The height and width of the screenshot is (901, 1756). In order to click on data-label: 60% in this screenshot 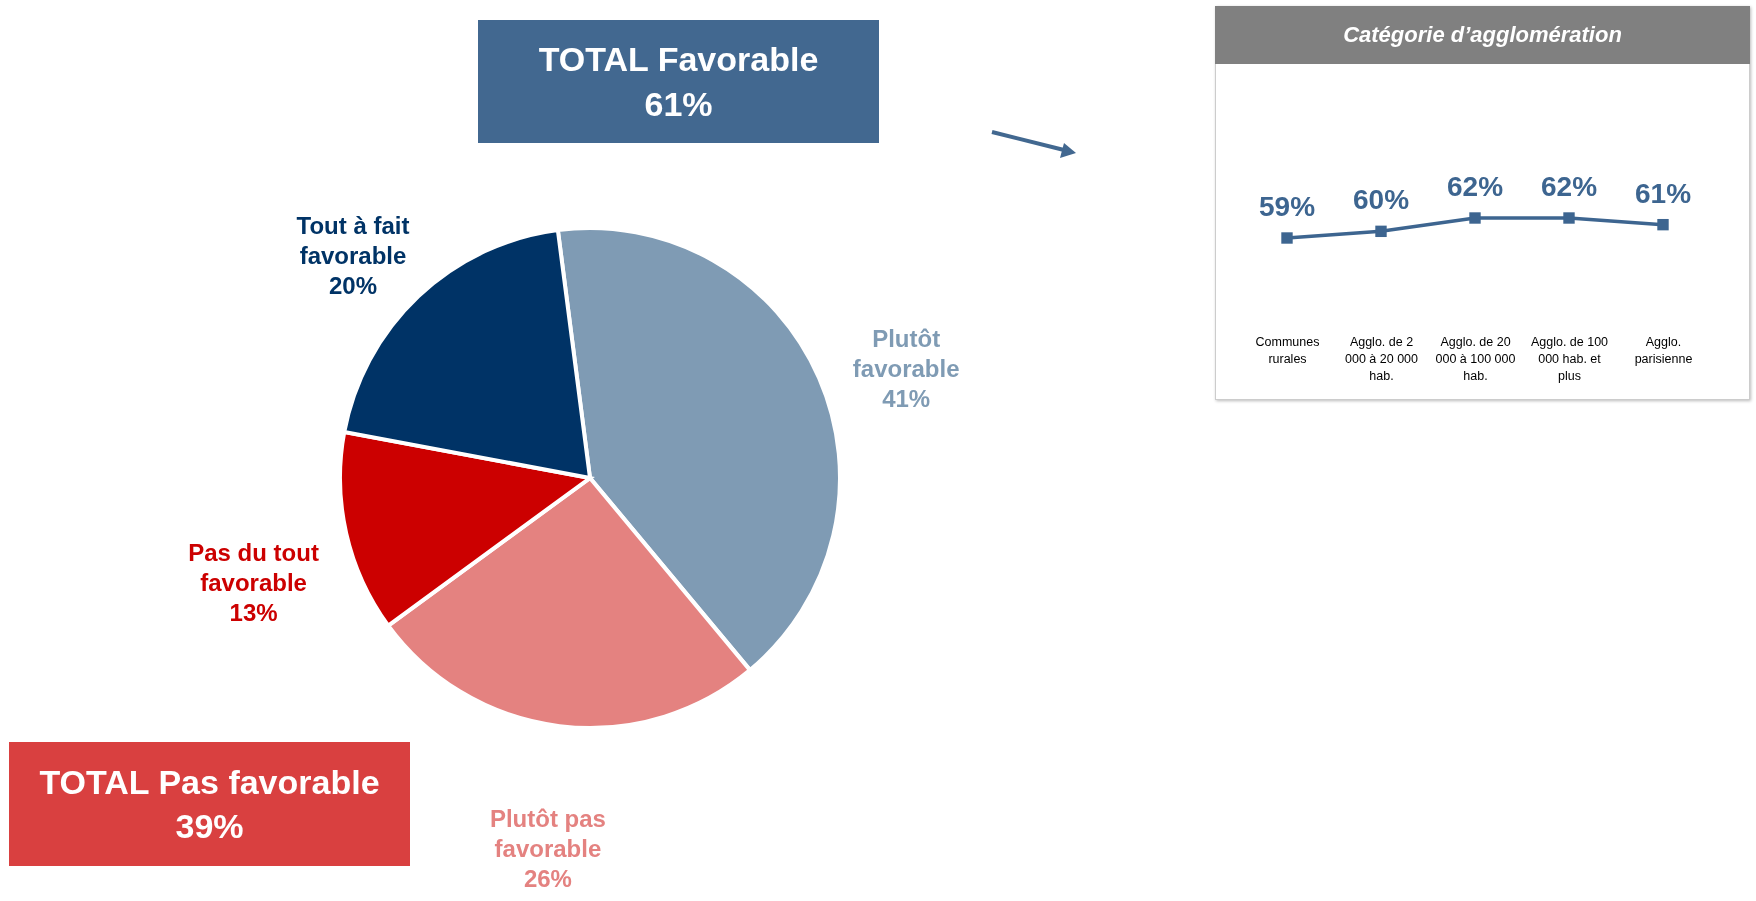, I will do `click(1381, 200)`.